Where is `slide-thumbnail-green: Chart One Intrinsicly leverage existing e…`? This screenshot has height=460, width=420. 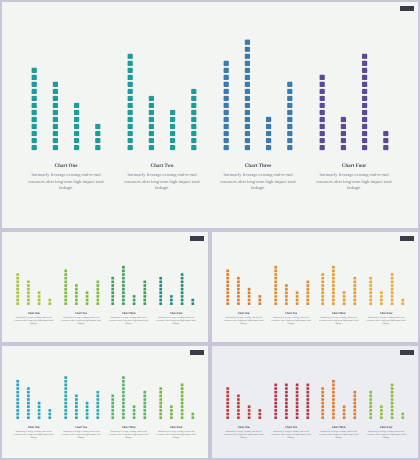 slide-thumbnail-green: Chart One Intrinsicly leverage existing e… is located at coordinates (105, 287).